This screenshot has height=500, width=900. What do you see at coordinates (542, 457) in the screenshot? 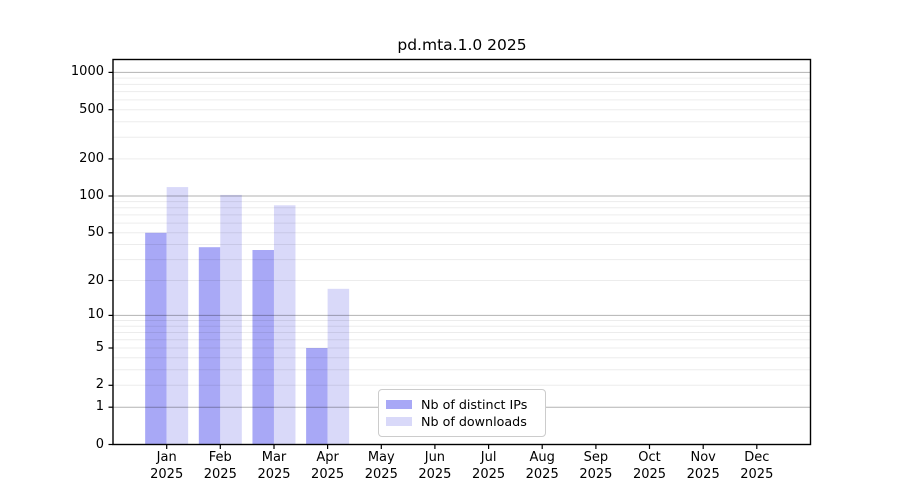
I see `month-label: Aug` at bounding box center [542, 457].